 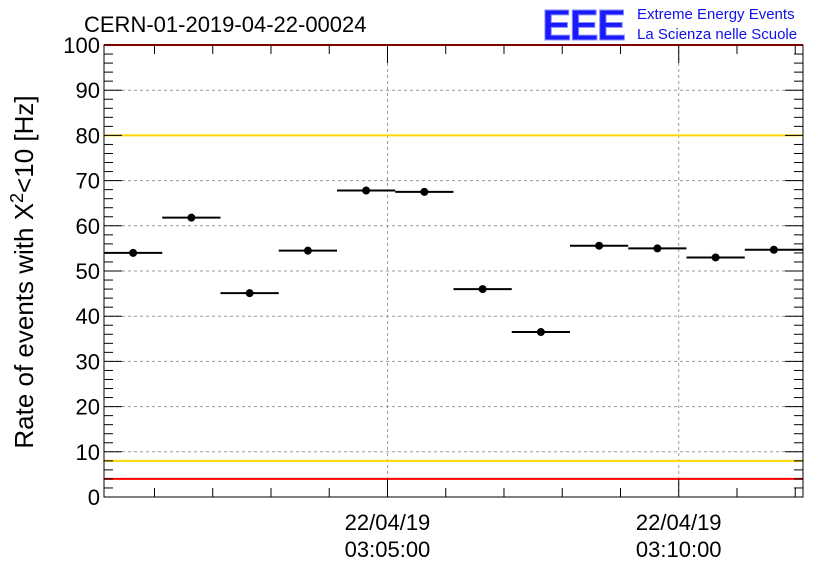 What do you see at coordinates (88, 135) in the screenshot?
I see `y-tick-label: 80` at bounding box center [88, 135].